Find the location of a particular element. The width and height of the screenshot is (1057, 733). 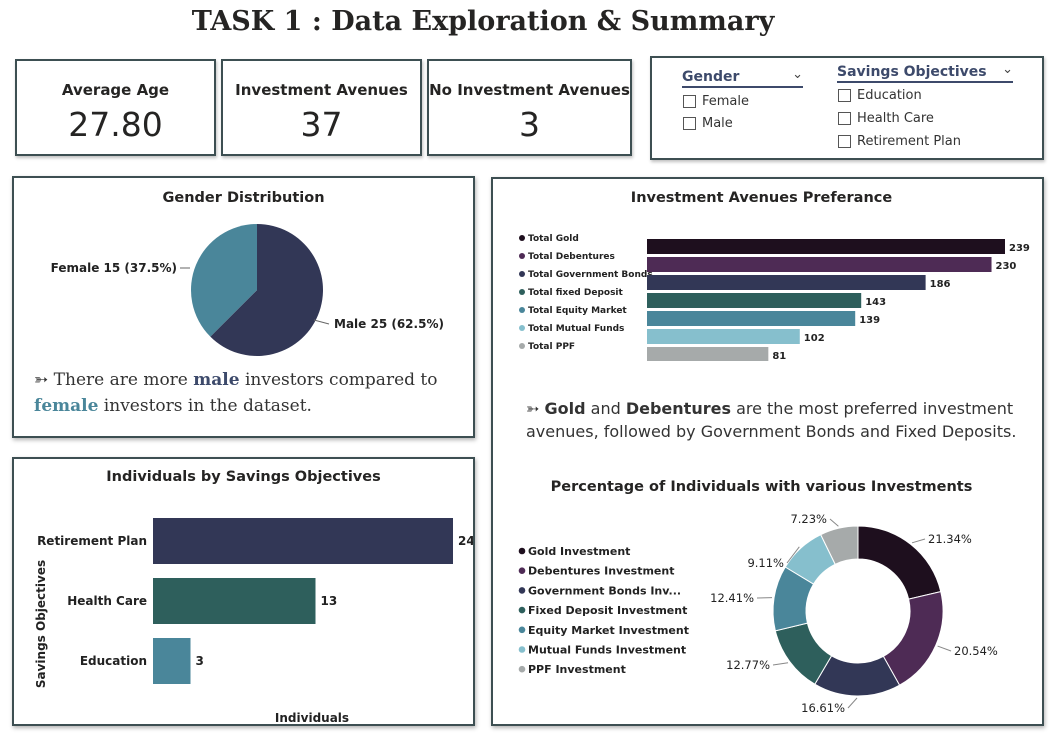

kpi-card-investment-avenues: Investment Avenues 37 is located at coordinates (321, 107).